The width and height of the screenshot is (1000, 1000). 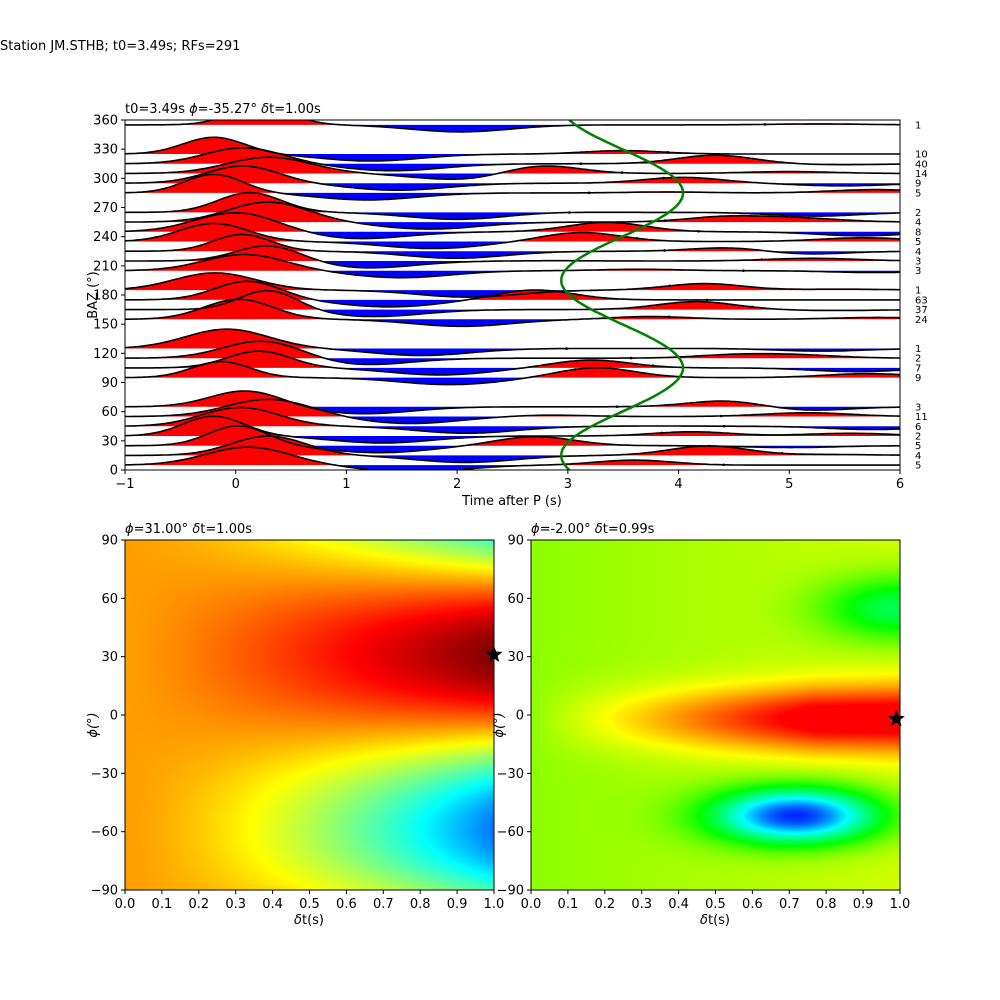 What do you see at coordinates (223, 109) in the screenshot?
I see `top-panel-title: t0=3.49s ϕ=-35.27° δt=1.00s` at bounding box center [223, 109].